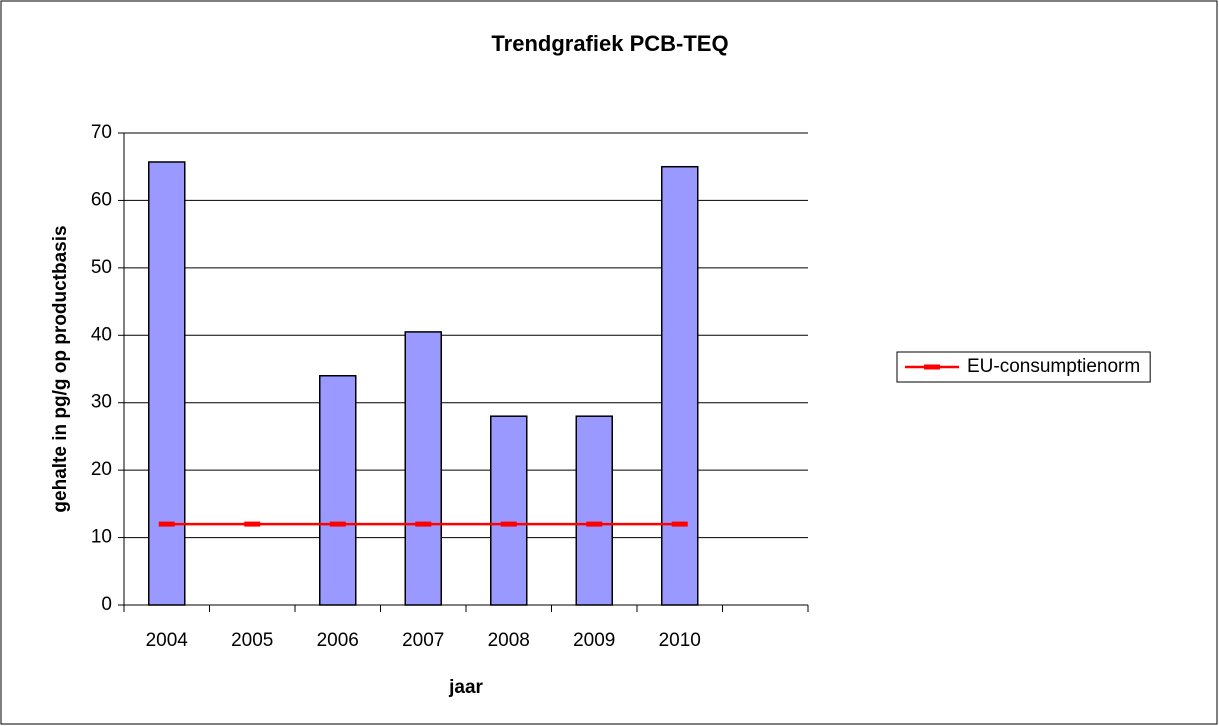 This screenshot has width=1219, height=726. Describe the element at coordinates (252, 640) in the screenshot. I see `x-tick-label: 2005` at that location.